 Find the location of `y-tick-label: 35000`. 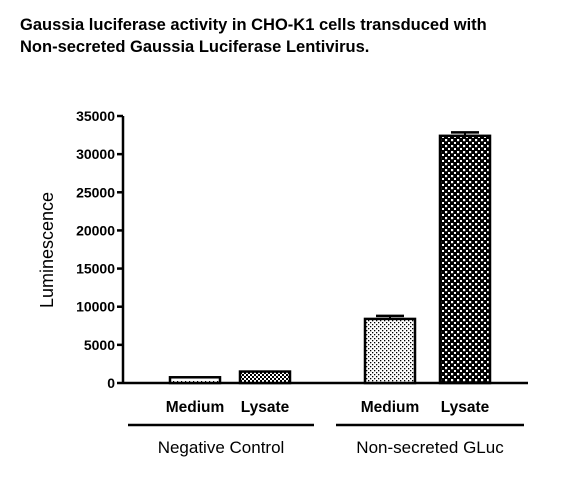

y-tick-label: 35000 is located at coordinates (95, 116).